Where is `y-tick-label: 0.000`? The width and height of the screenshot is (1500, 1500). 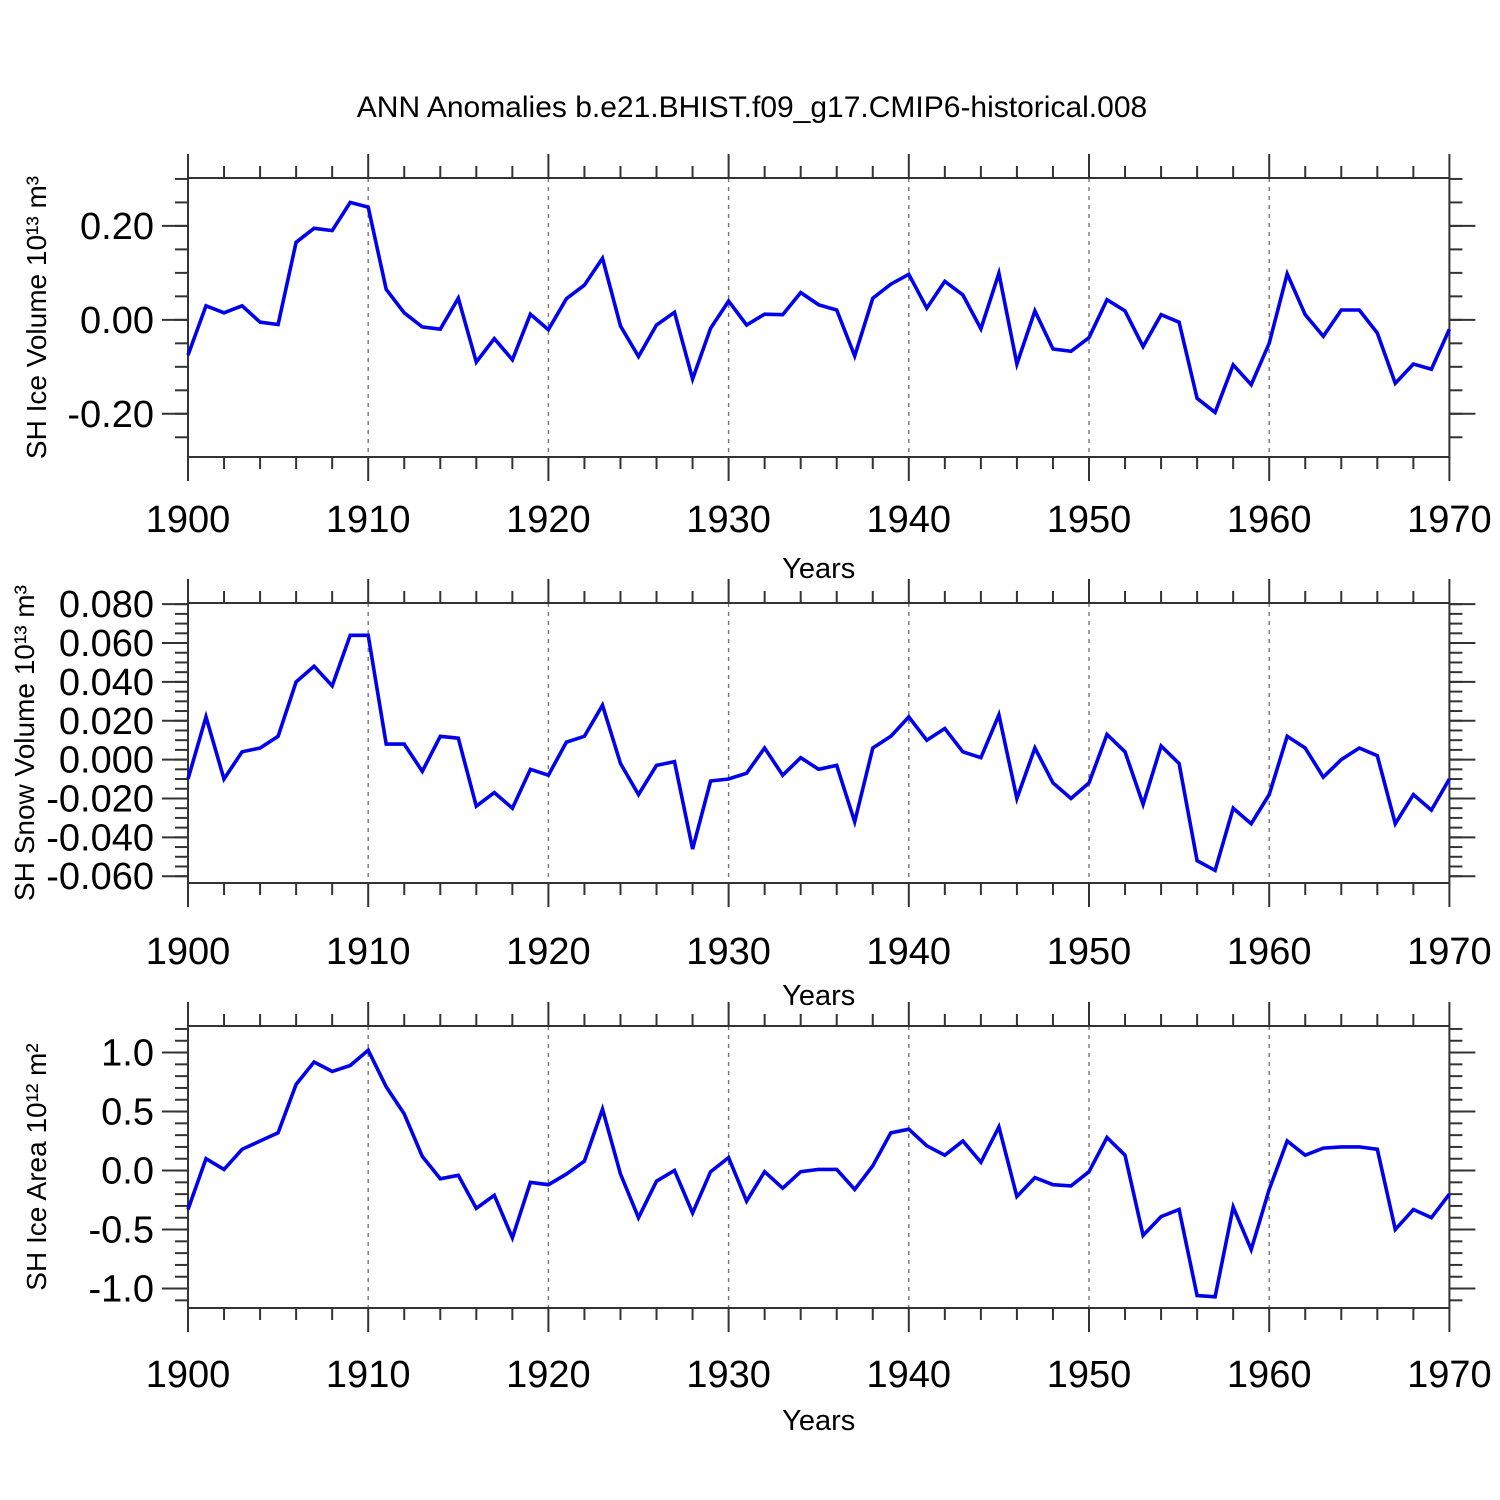
y-tick-label: 0.000 is located at coordinates (106, 761).